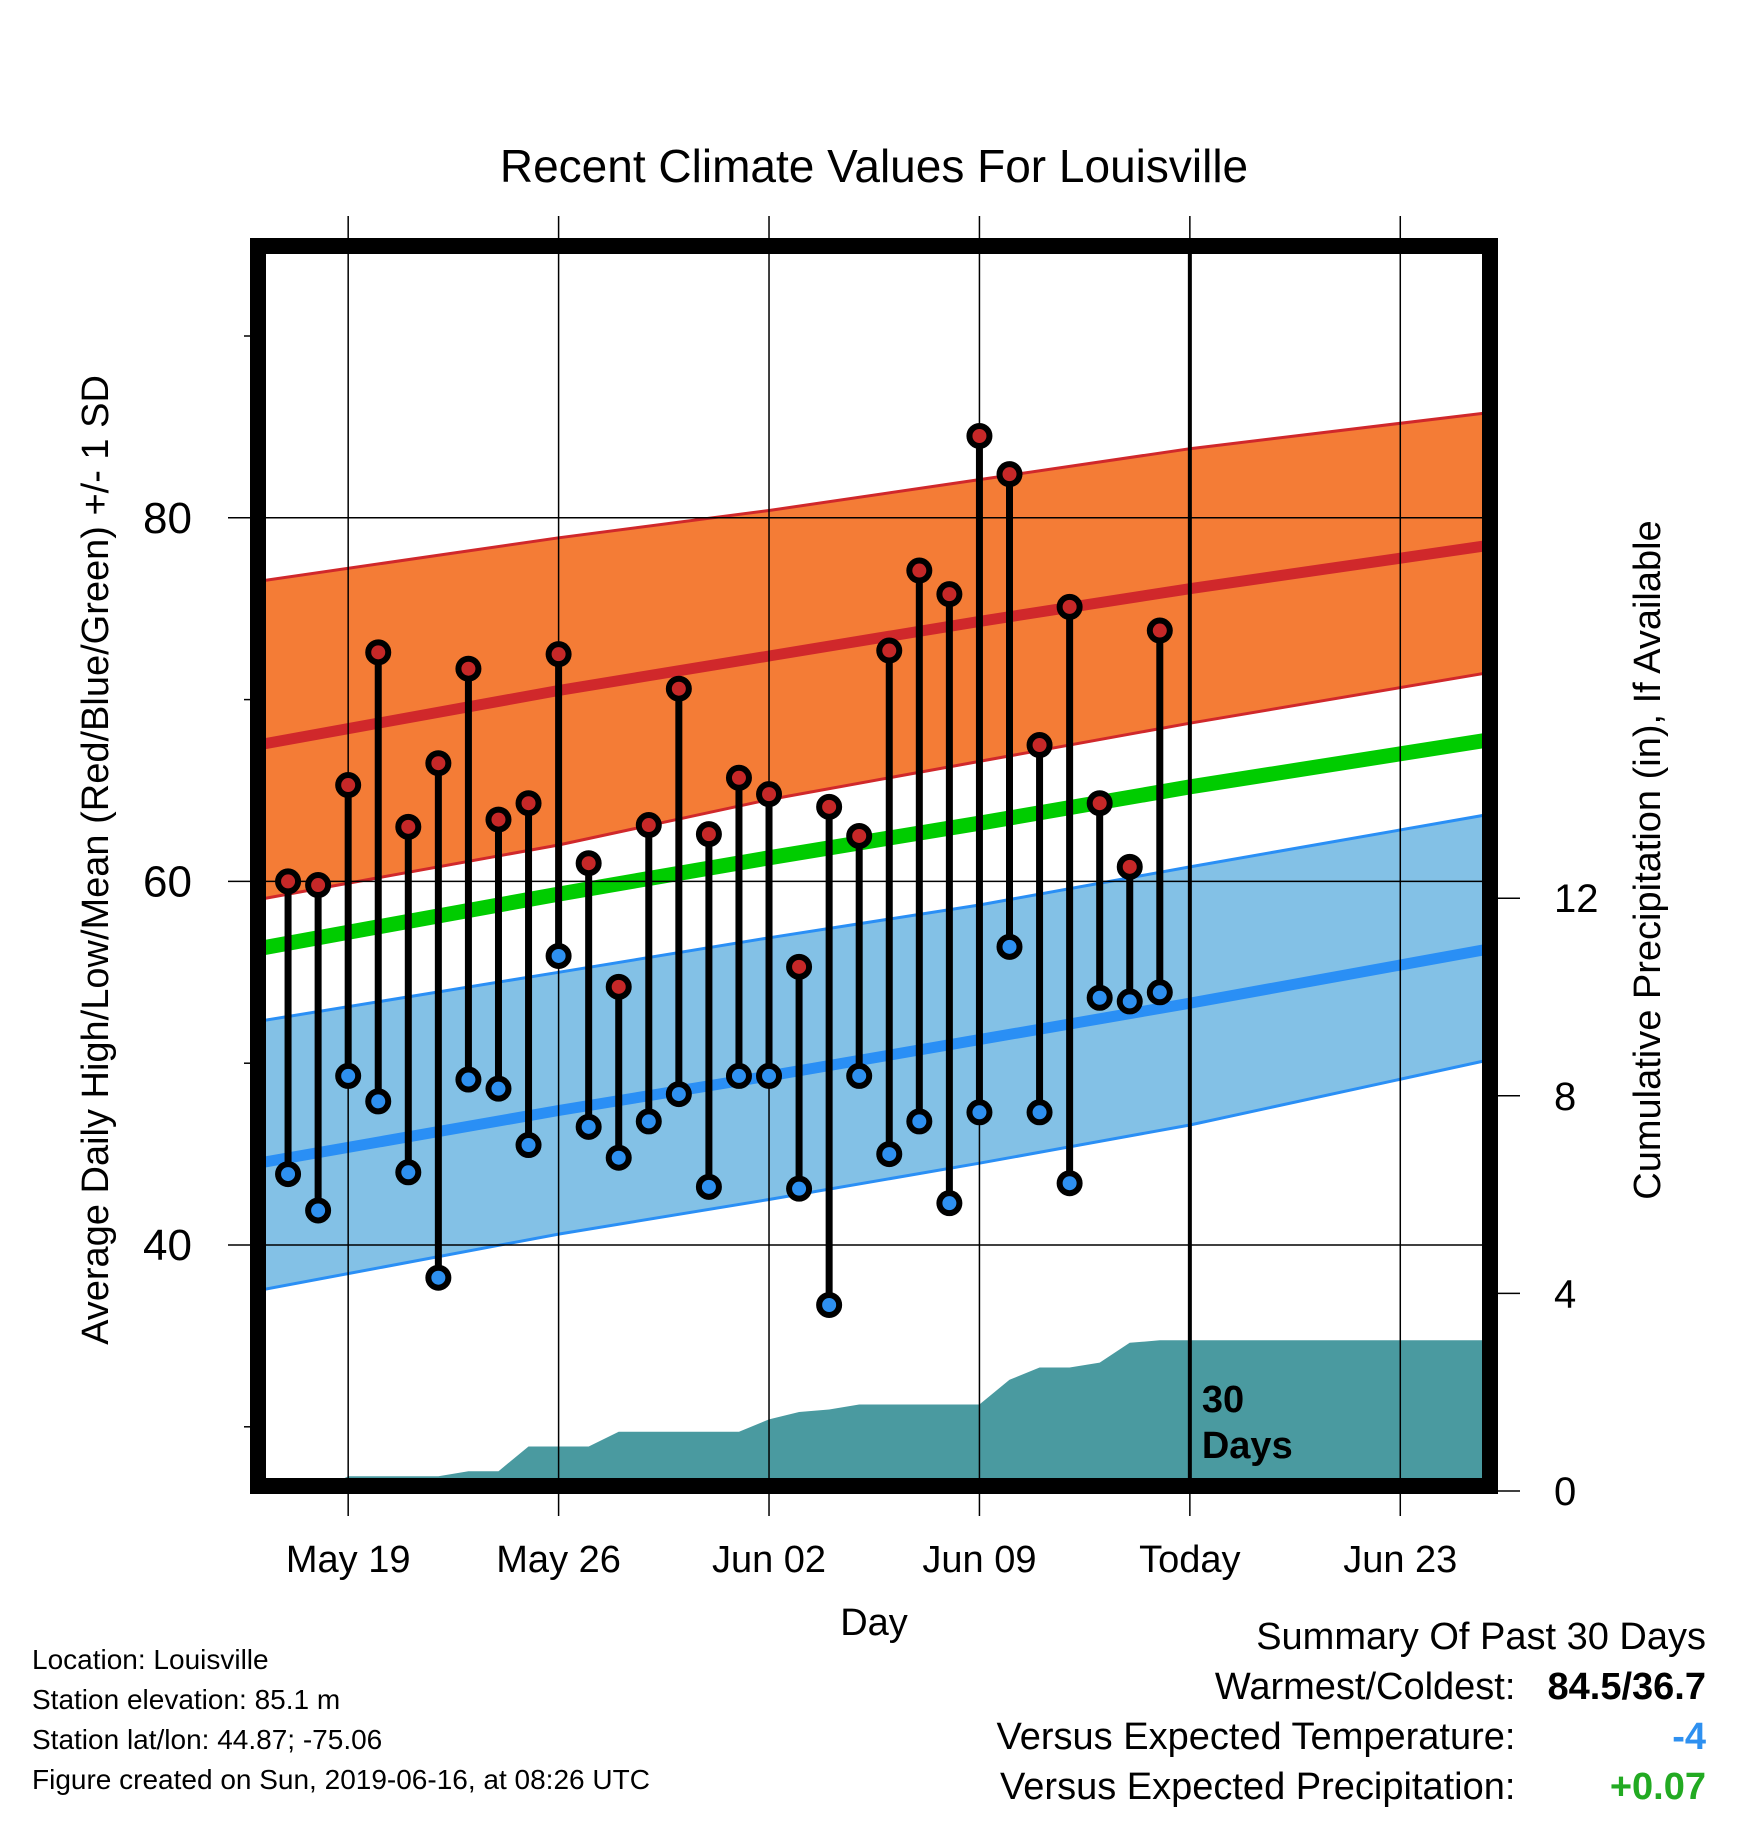 The width and height of the screenshot is (1748, 1828). What do you see at coordinates (874, 645) in the screenshot?
I see `high-normal-line` at bounding box center [874, 645].